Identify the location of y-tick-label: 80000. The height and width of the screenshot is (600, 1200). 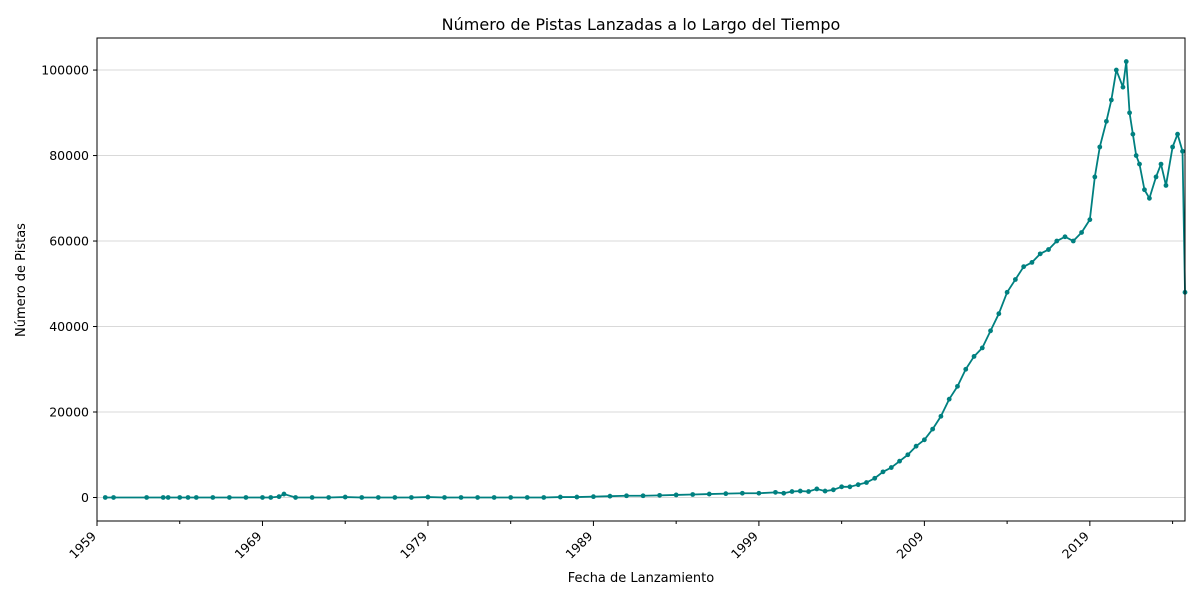
(69, 155).